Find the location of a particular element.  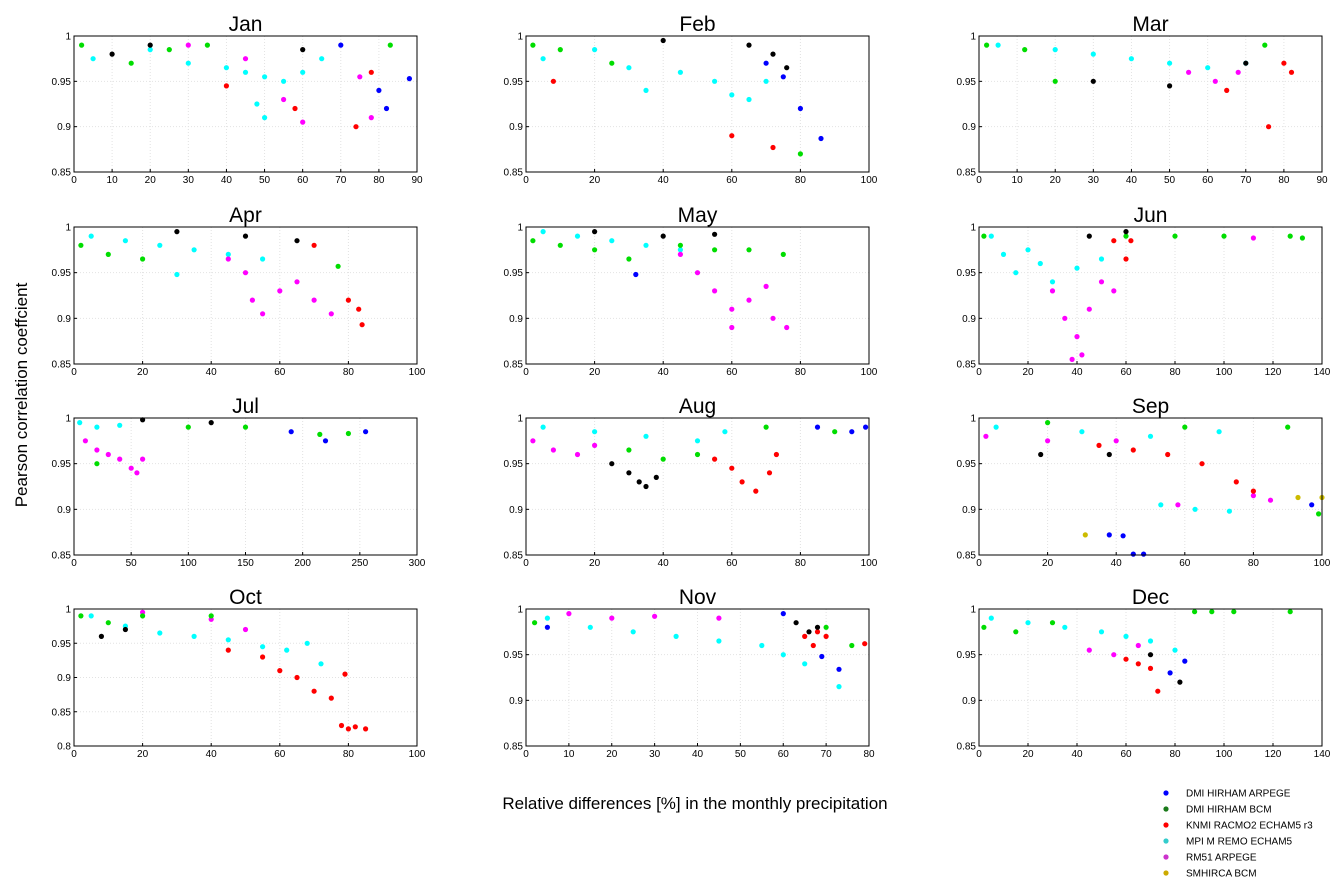

panel-jan: 0 10 20 30 40 50 60 70 80 90 0.85 0.9 0.95 1 Jan is located at coordinates (237, 99).